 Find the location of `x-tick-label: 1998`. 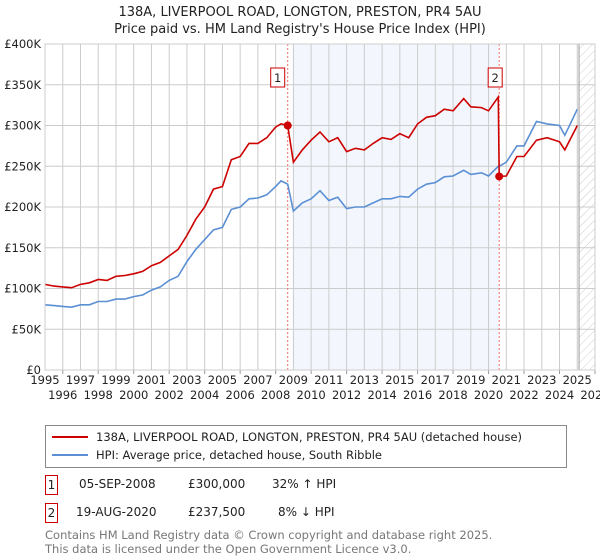

x-tick-label: 1998 is located at coordinates (98, 395).